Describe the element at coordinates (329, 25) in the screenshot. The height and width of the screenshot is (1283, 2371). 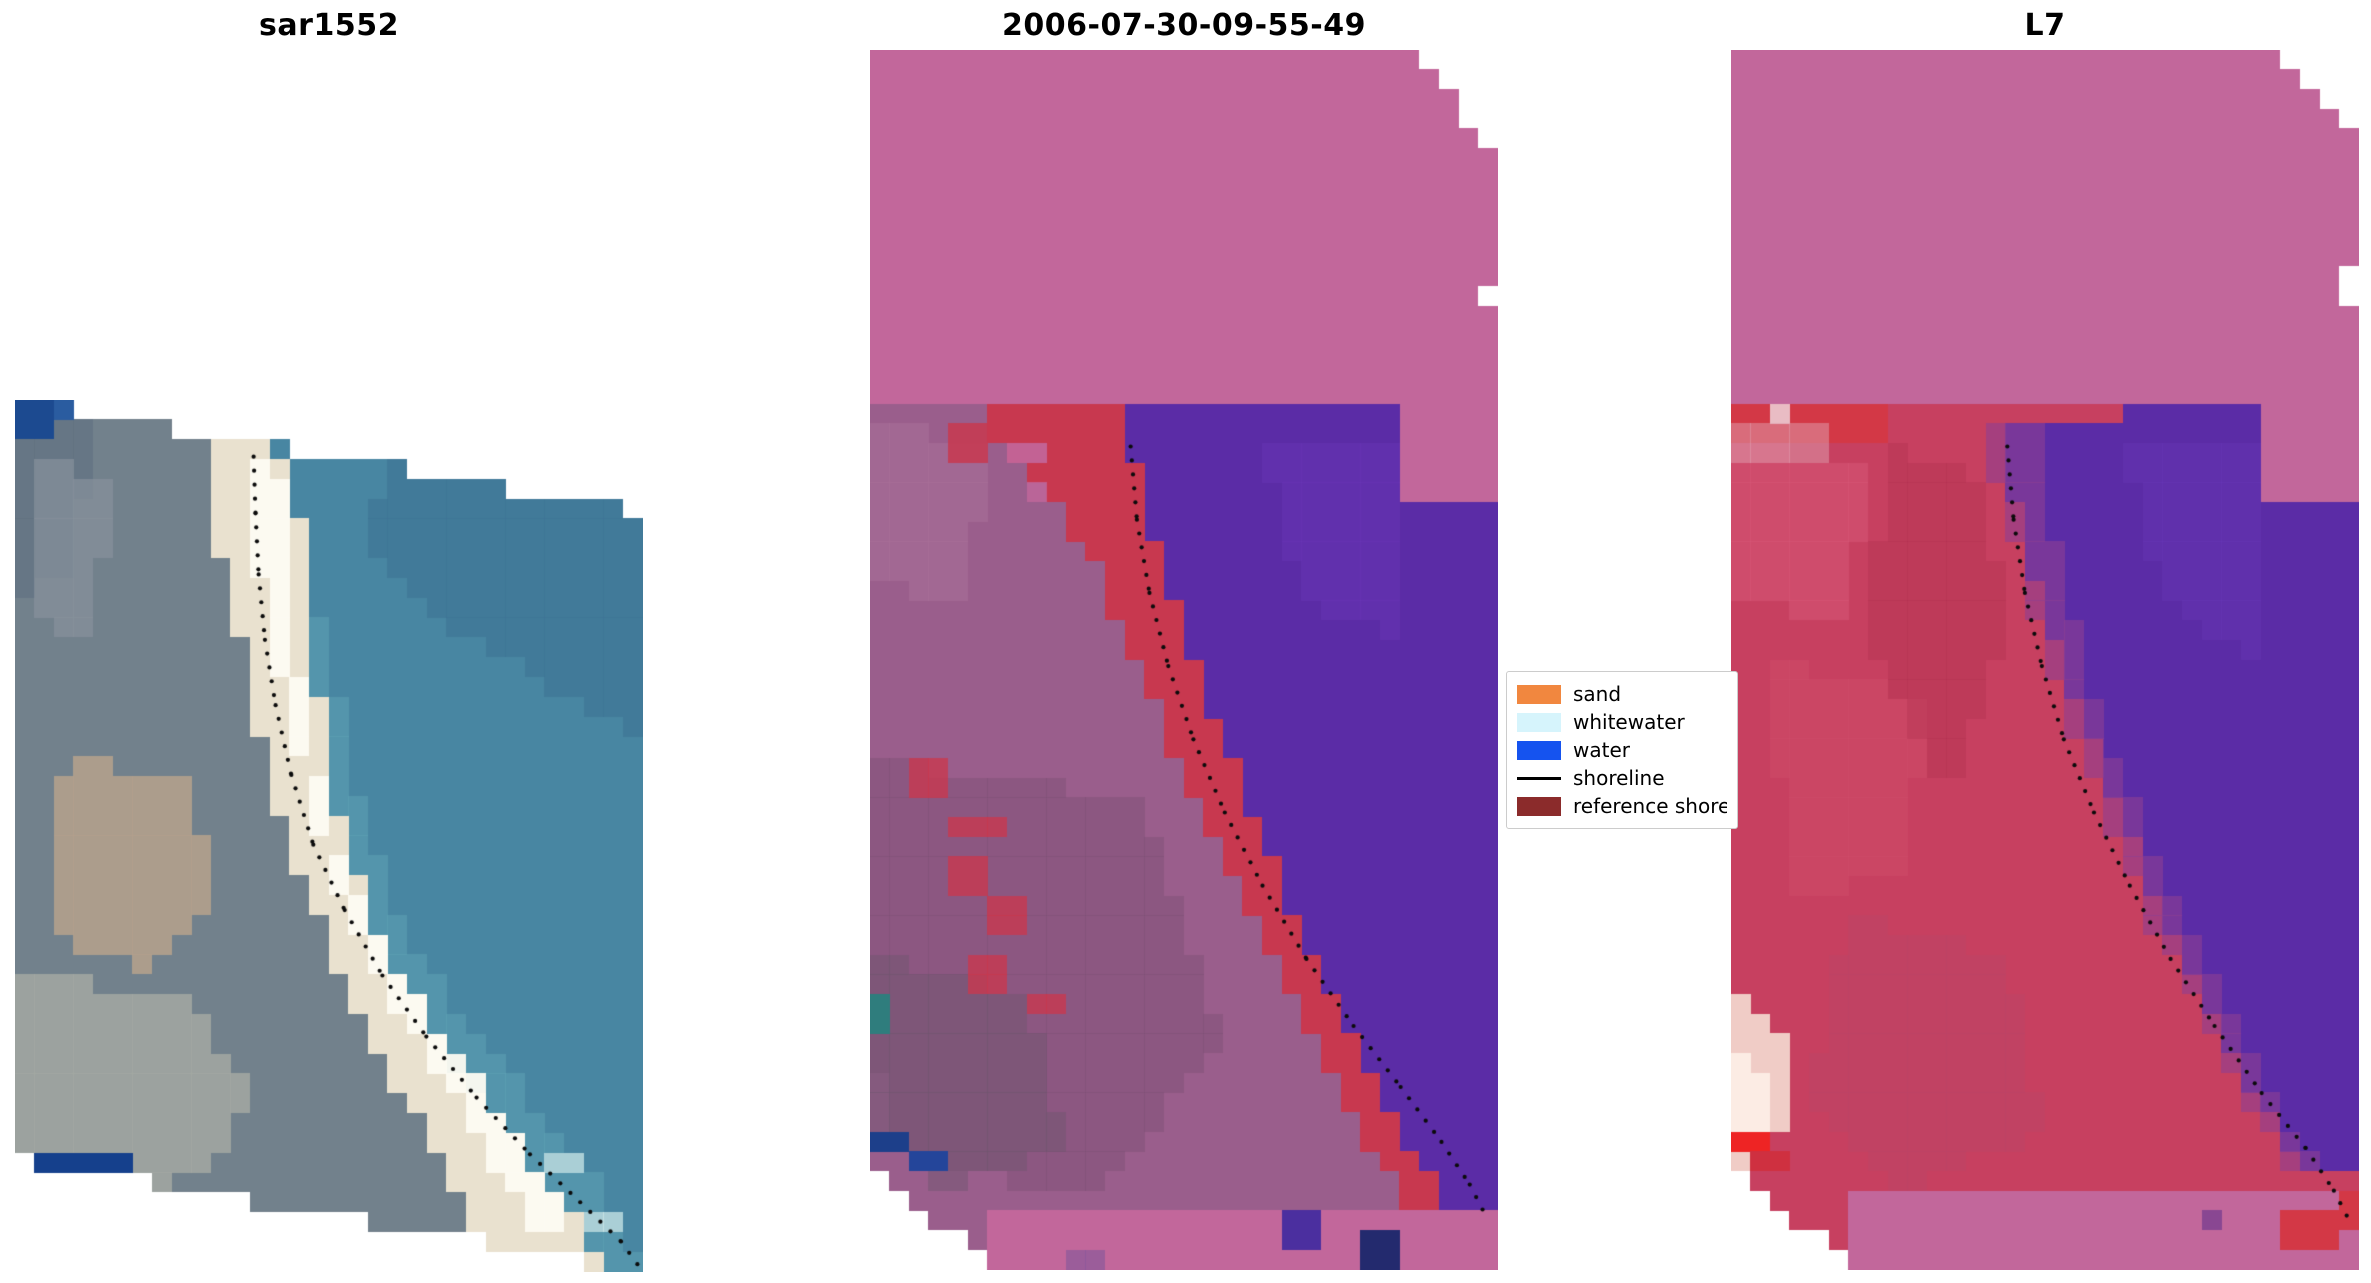
I see `panel-title-sar1552: sar1552` at that location.